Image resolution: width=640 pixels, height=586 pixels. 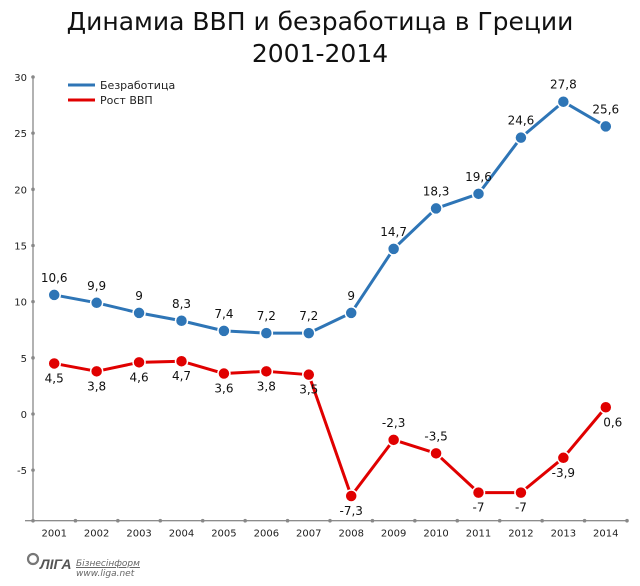 I want to click on title-line-1: Динамиа ВВП и безработица в Греции, so click(x=320, y=21).